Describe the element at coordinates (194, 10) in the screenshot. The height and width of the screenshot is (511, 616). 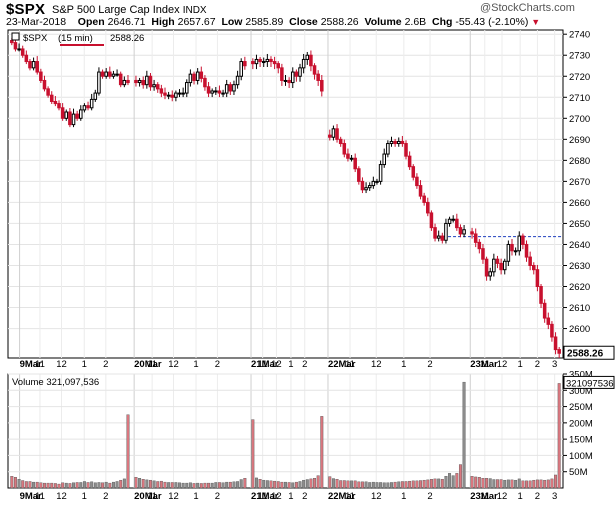
I see `index-type: INDX` at that location.